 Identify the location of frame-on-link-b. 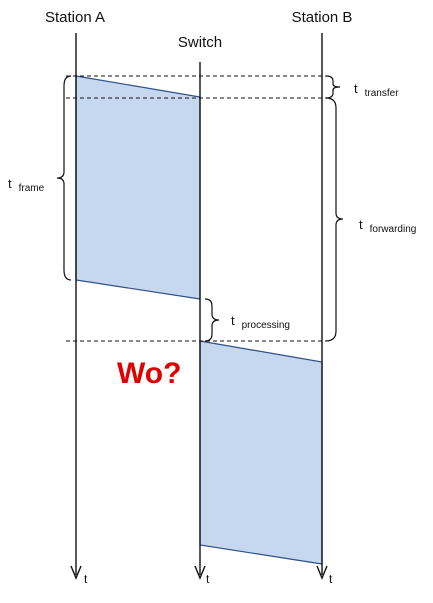
(261, 452).